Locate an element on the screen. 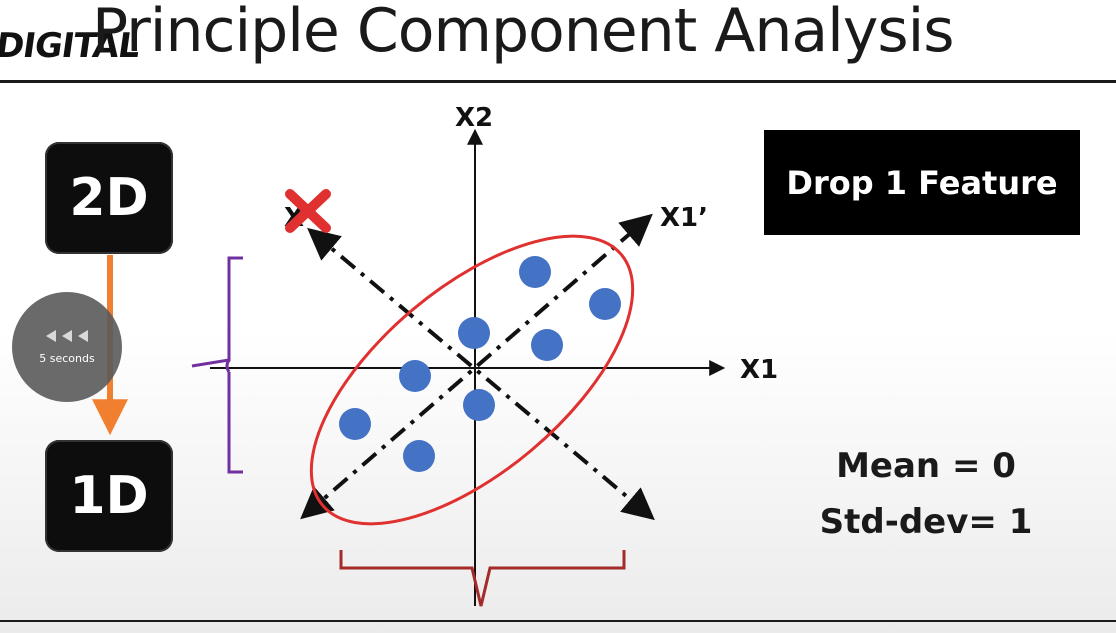 Image resolution: width=1116 pixels, height=633 pixels. bottom-divider is located at coordinates (558, 621).